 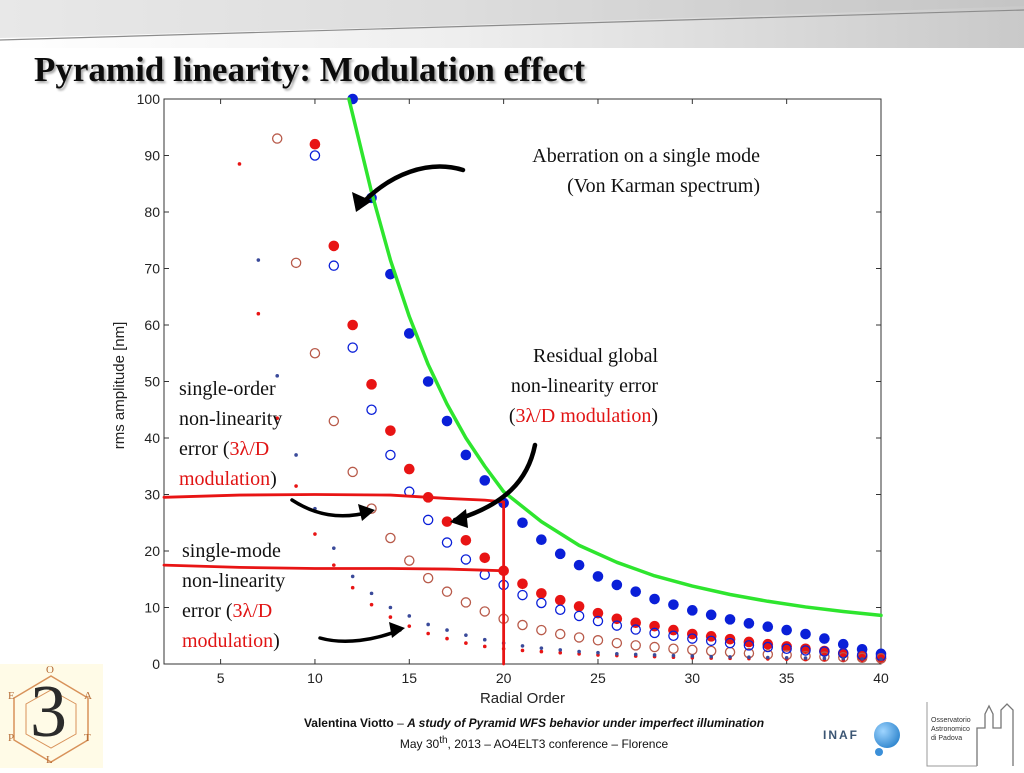 I want to click on arrow-residual, so click(x=495, y=482).